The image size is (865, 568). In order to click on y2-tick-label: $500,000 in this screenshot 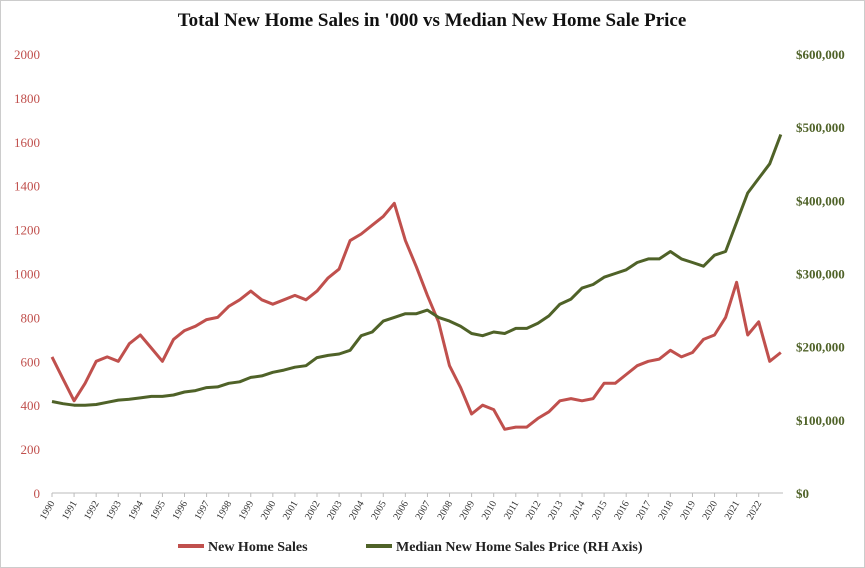, I will do `click(820, 127)`.